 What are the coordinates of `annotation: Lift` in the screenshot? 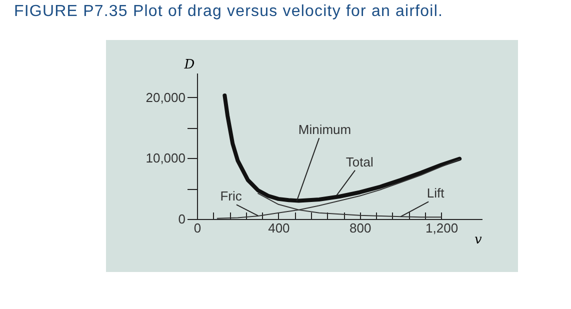 It's located at (435, 193).